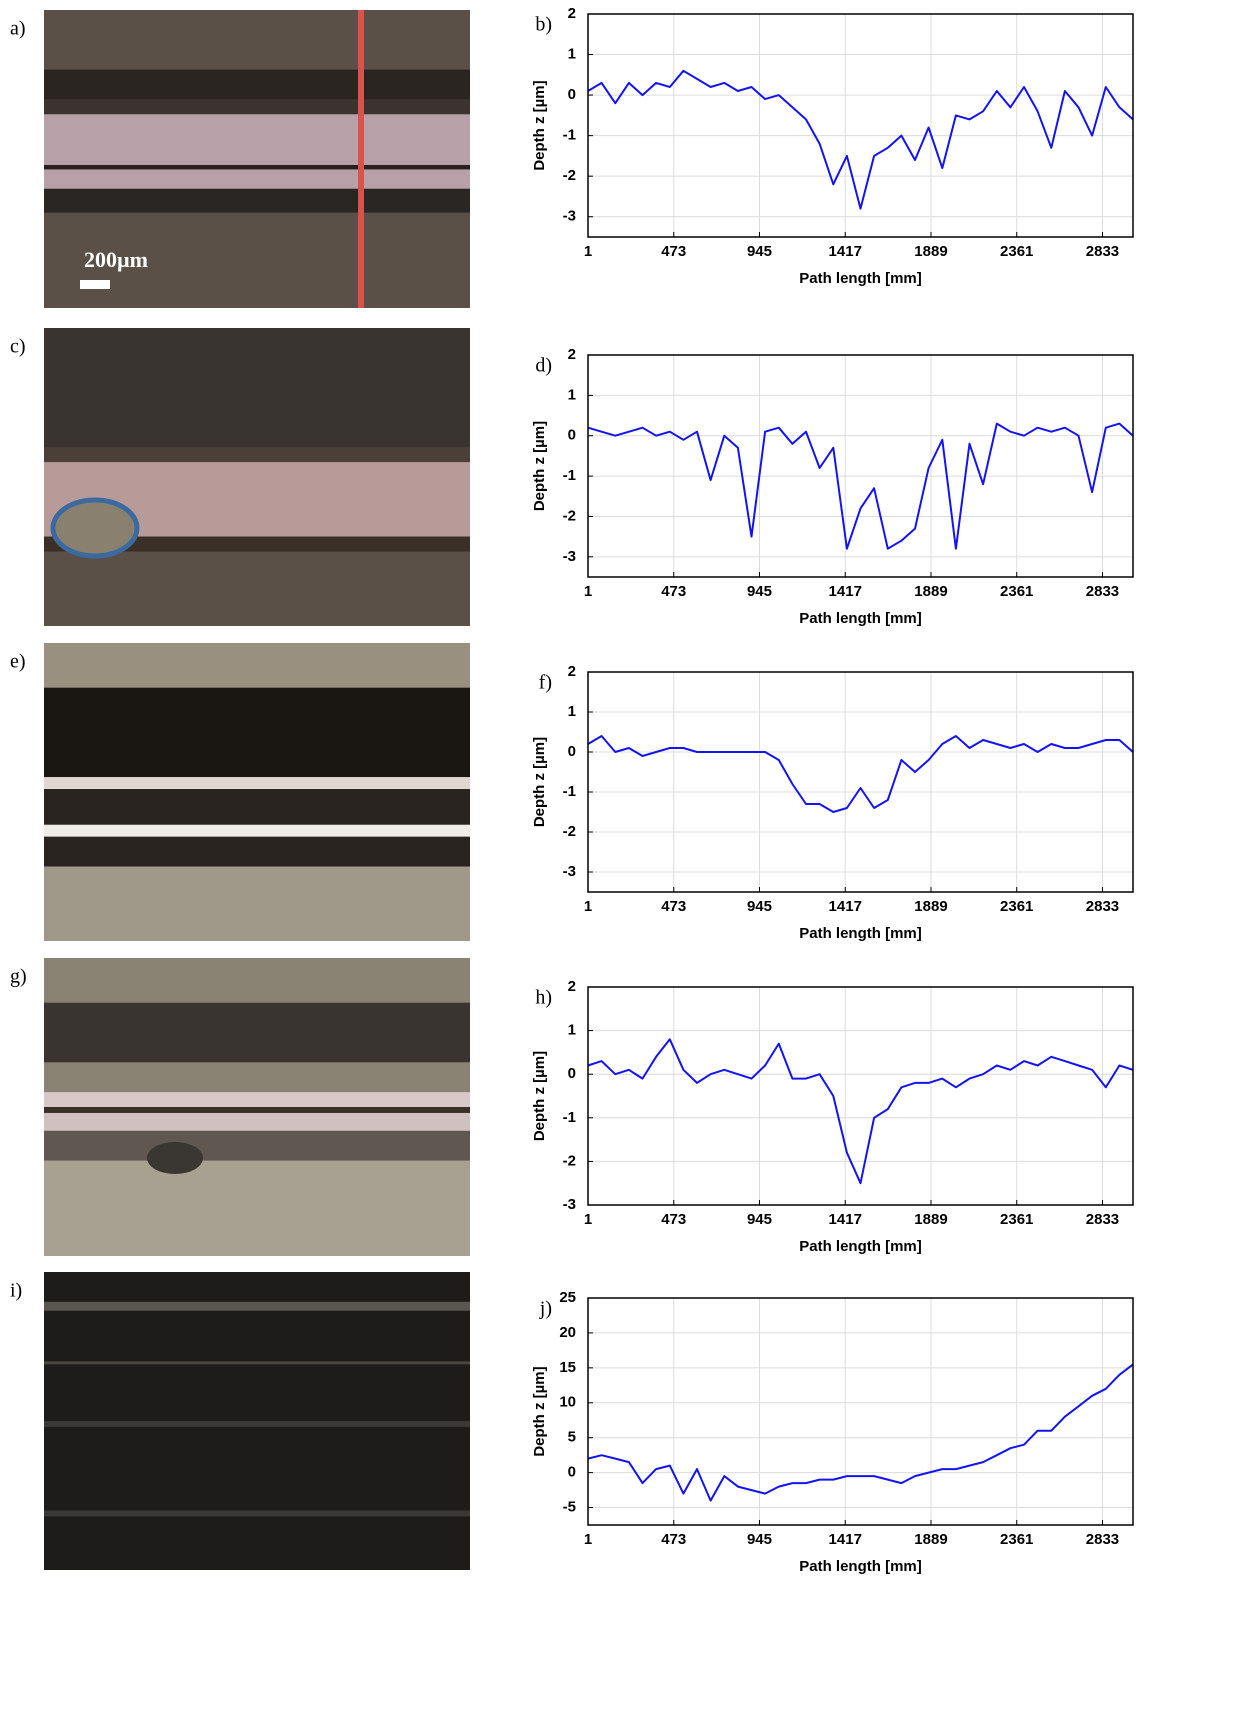  Describe the element at coordinates (567, 1402) in the screenshot. I see `y-tick-label: 10` at that location.